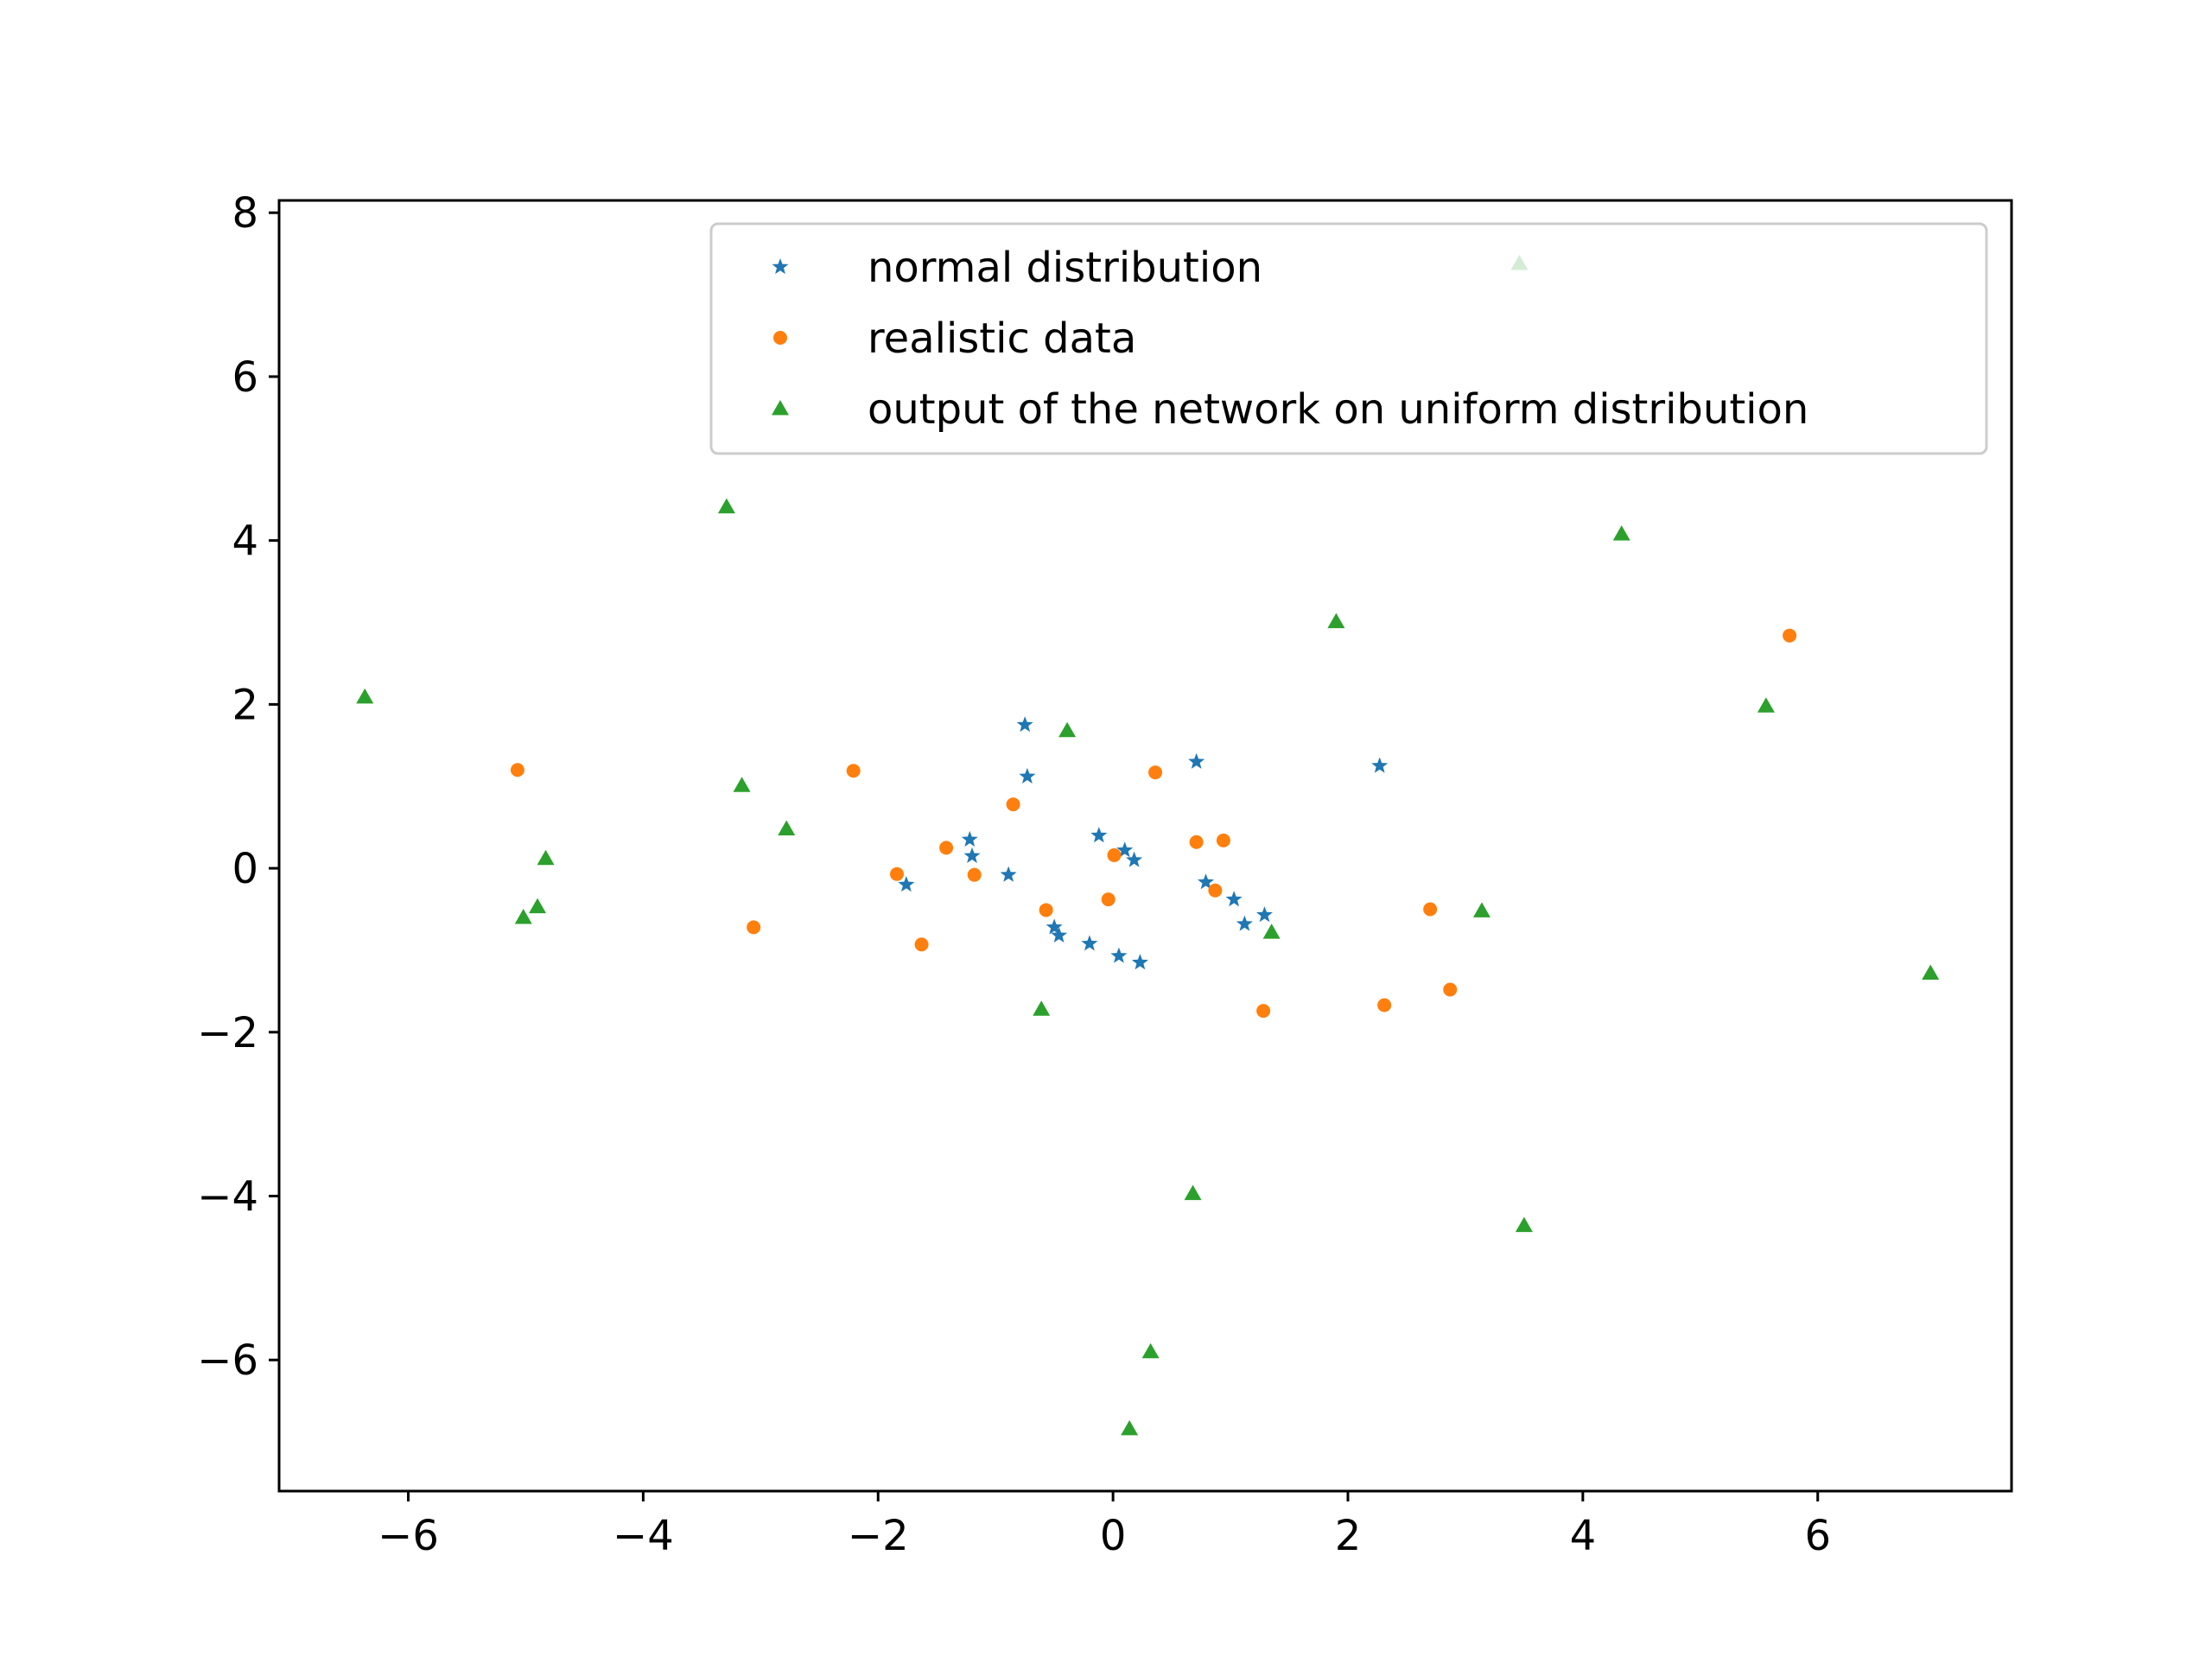  I want to click on legend-box, so click(1348, 339).